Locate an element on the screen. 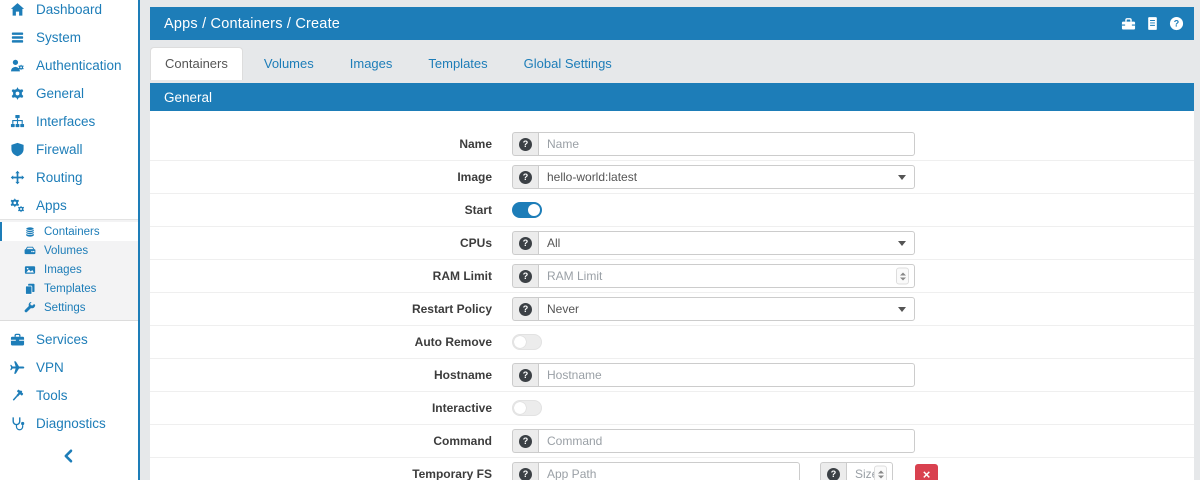 This screenshot has width=1200, height=480. name-input is located at coordinates (726, 144).